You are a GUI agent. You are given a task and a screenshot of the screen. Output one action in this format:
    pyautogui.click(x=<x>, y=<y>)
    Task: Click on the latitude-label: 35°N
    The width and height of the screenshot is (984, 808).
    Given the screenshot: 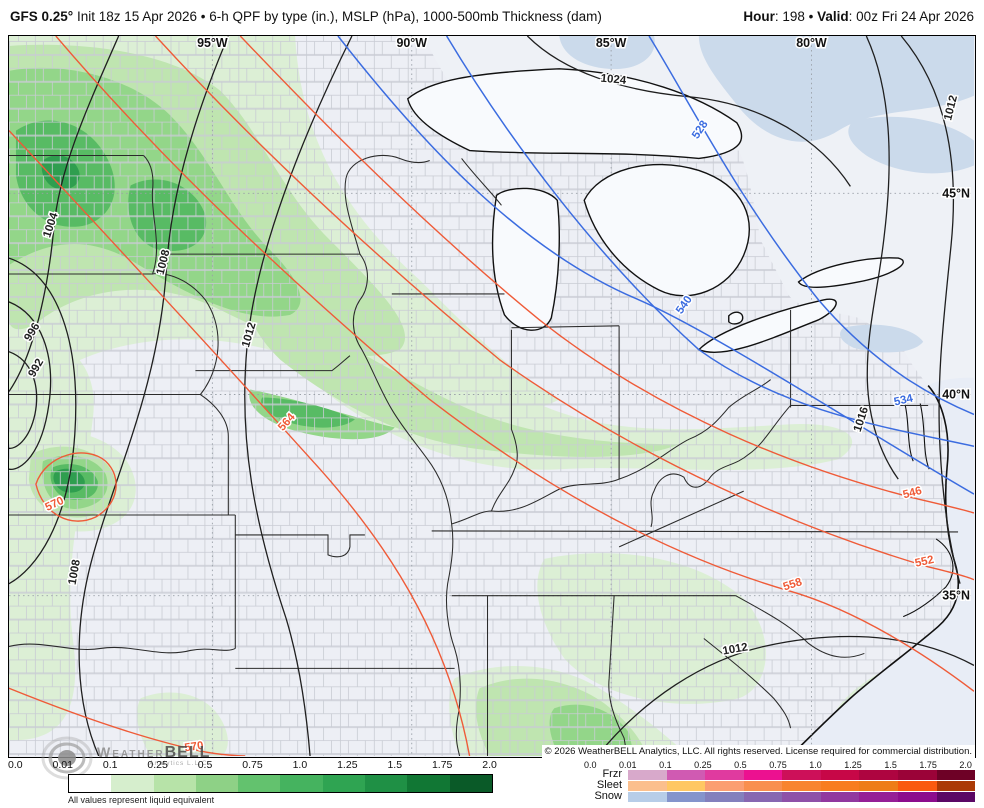 What is the action you would take?
    pyautogui.click(x=956, y=596)
    